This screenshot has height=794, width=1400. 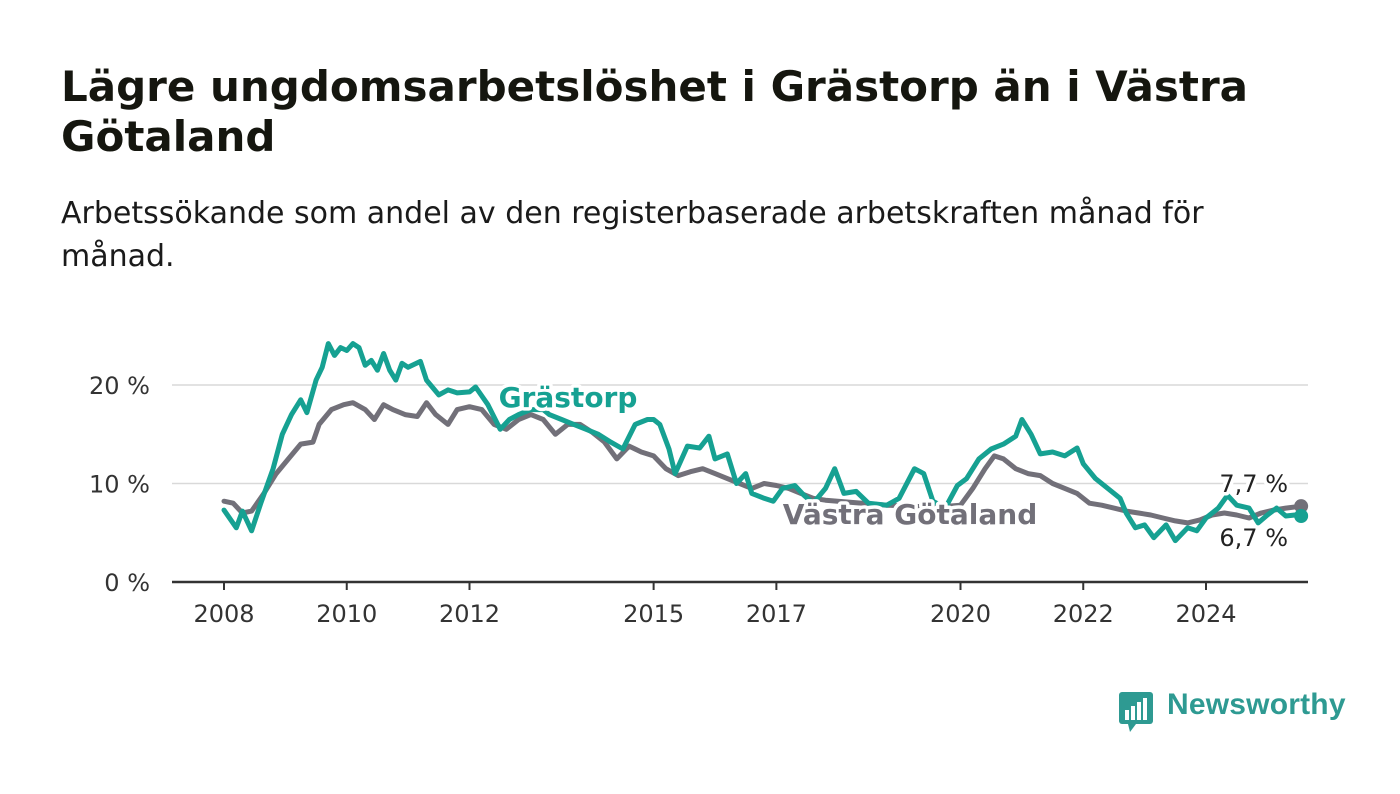 I want to click on series-line-vastra-gotaland, so click(x=762, y=463).